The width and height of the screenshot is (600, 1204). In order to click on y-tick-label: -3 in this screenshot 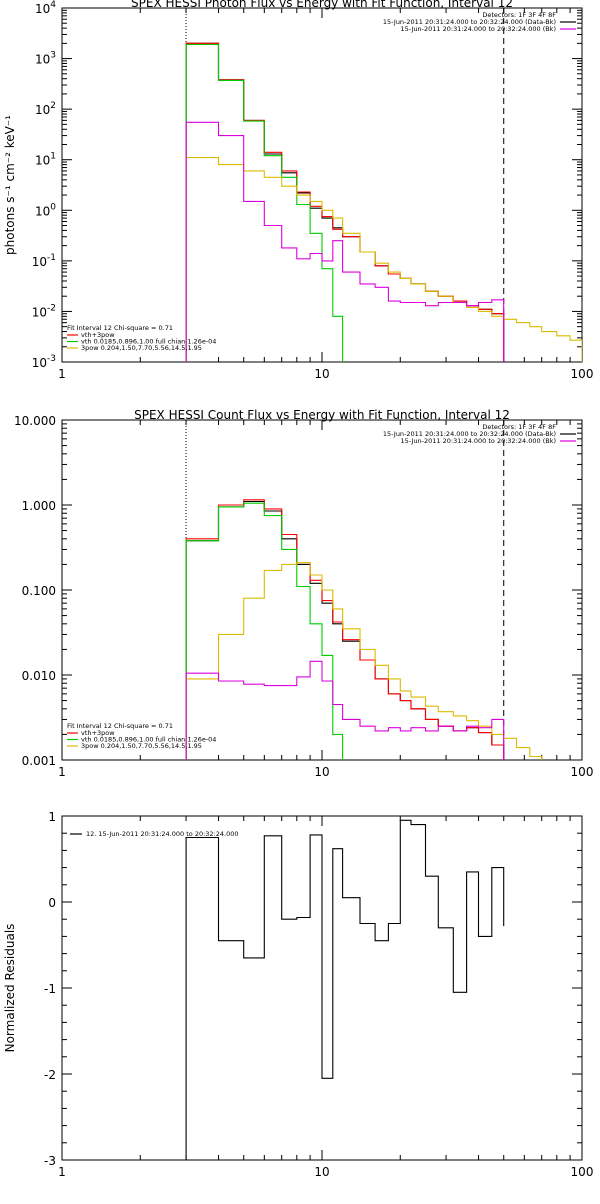, I will do `click(50, 1161)`.